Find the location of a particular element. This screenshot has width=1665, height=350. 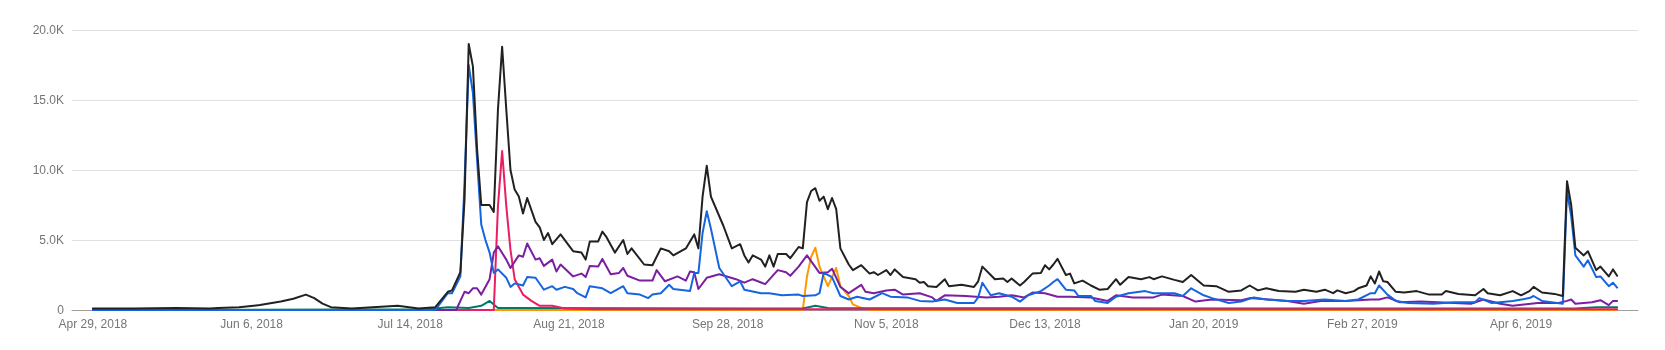

x-tick-label: Jan 20, 2019 is located at coordinates (1203, 324).